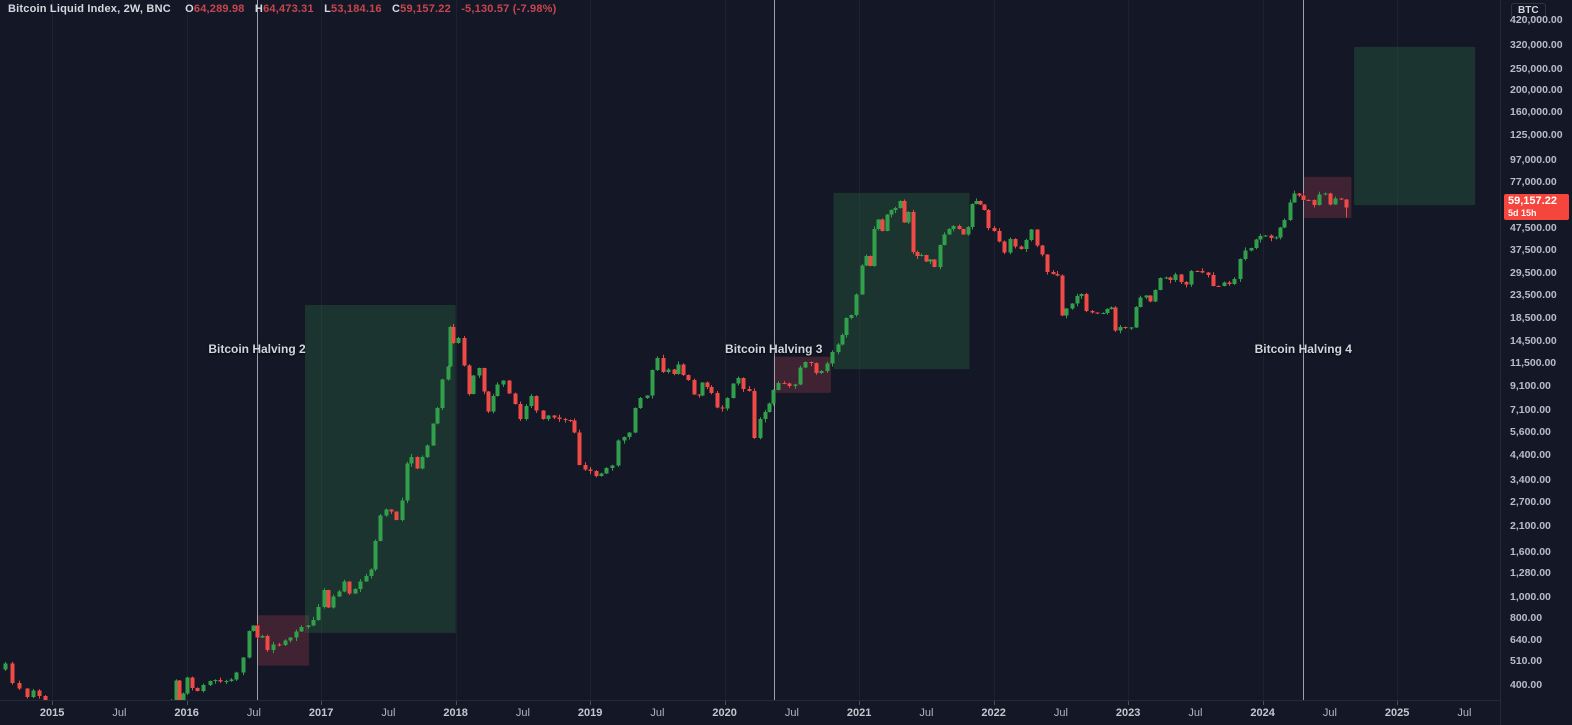 The height and width of the screenshot is (725, 1572). I want to click on halving-label: Bitcoin Halving 3, so click(774, 349).